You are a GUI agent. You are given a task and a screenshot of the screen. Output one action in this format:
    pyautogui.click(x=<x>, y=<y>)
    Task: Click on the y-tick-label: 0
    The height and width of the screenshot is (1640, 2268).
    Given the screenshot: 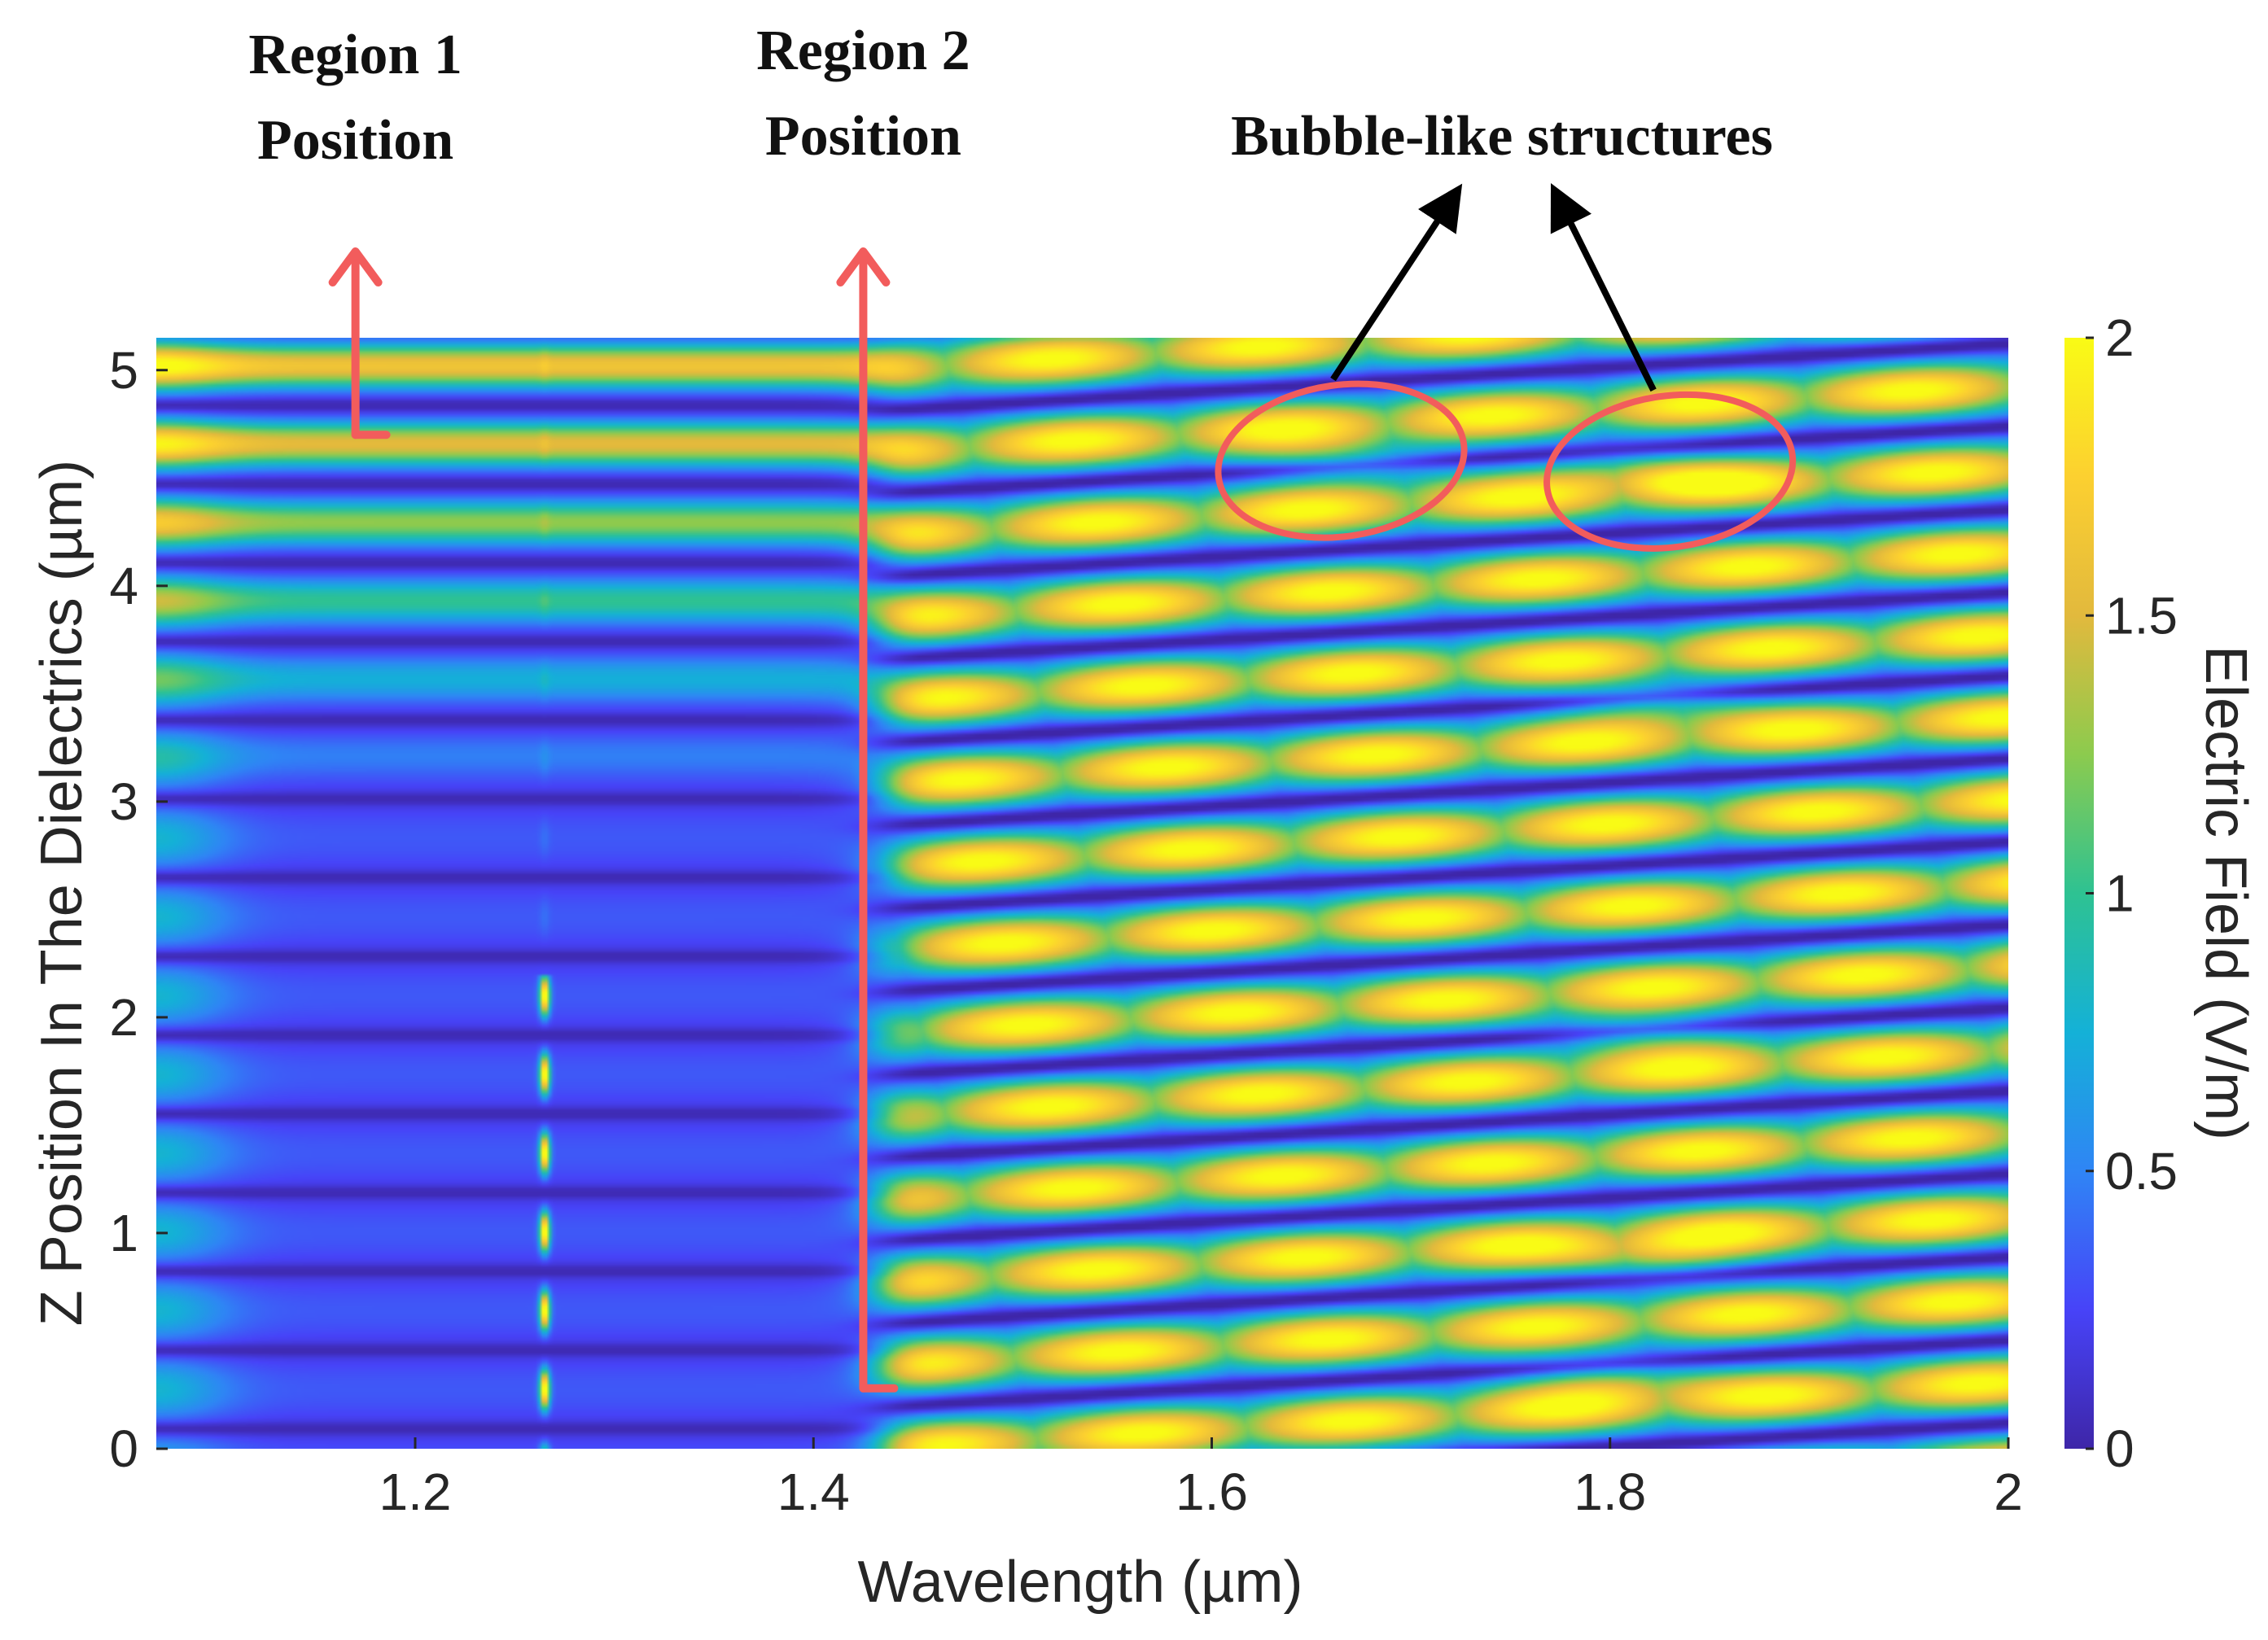 What is the action you would take?
    pyautogui.click(x=123, y=1449)
    